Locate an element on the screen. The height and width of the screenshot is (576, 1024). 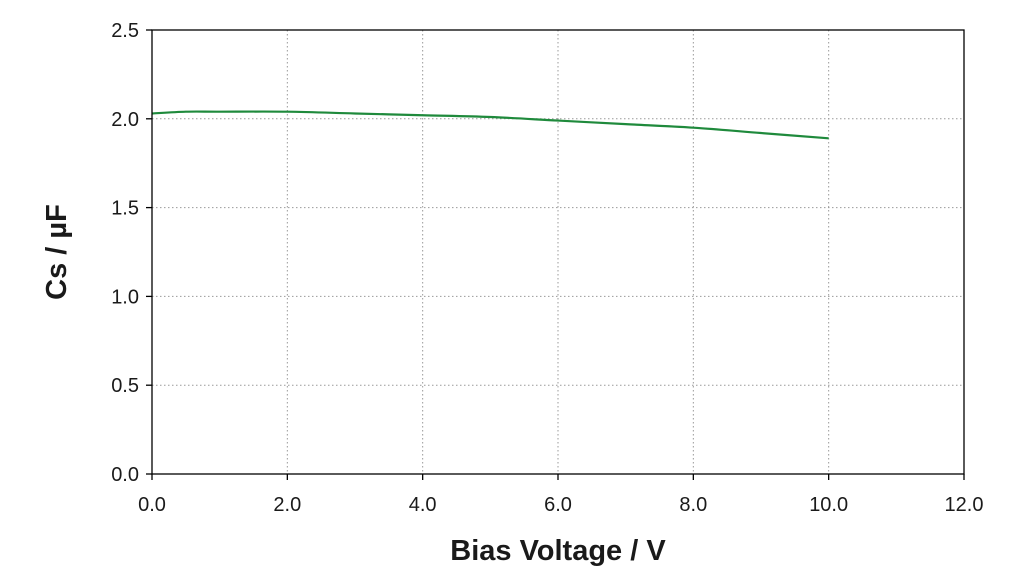
x-tick-label: 12.0 is located at coordinates (964, 505).